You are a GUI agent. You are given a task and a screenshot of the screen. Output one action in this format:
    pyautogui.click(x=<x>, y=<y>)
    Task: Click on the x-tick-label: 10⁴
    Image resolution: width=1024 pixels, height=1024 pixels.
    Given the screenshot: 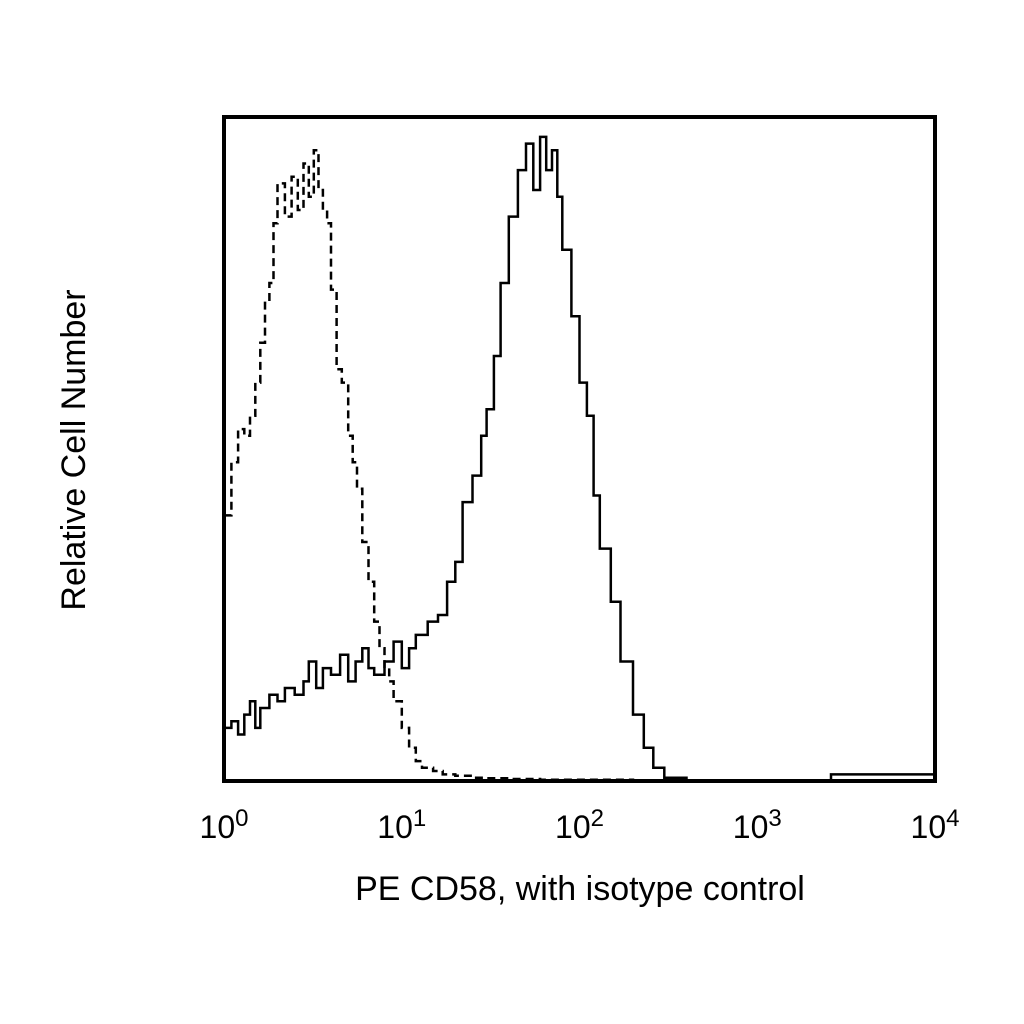 What is the action you would take?
    pyautogui.click(x=935, y=825)
    